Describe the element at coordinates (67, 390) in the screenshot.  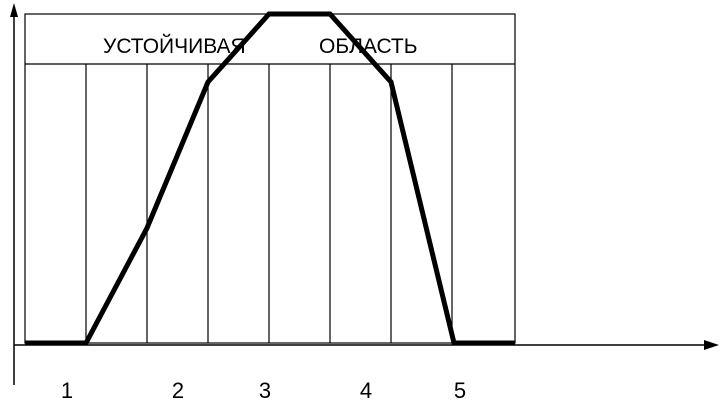
I see `tick-label-1: 1` at that location.